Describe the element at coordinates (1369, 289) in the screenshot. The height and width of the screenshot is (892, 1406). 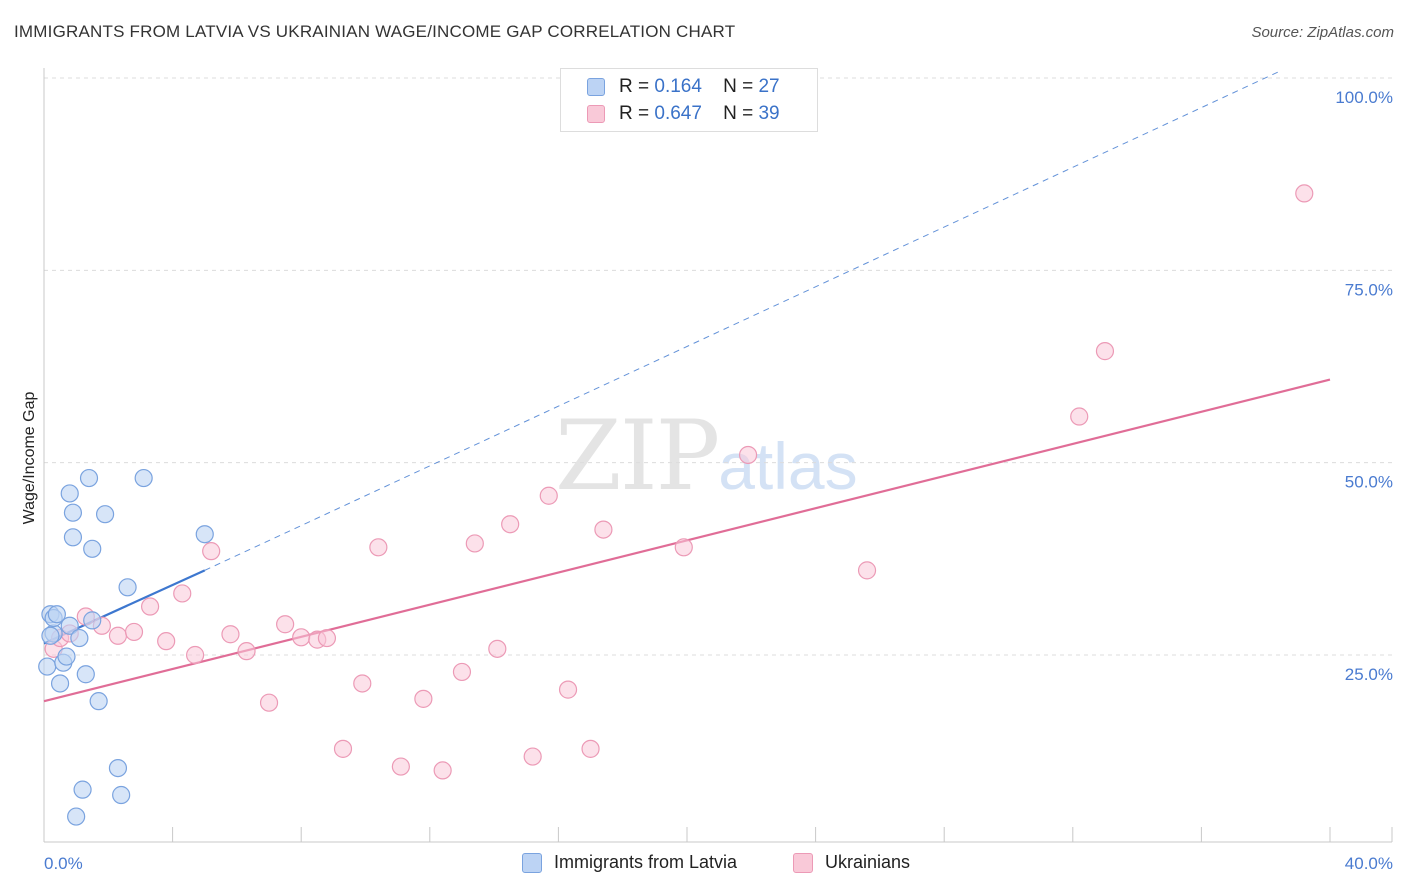
I see `y-tick-label-75: 75.0%` at that location.